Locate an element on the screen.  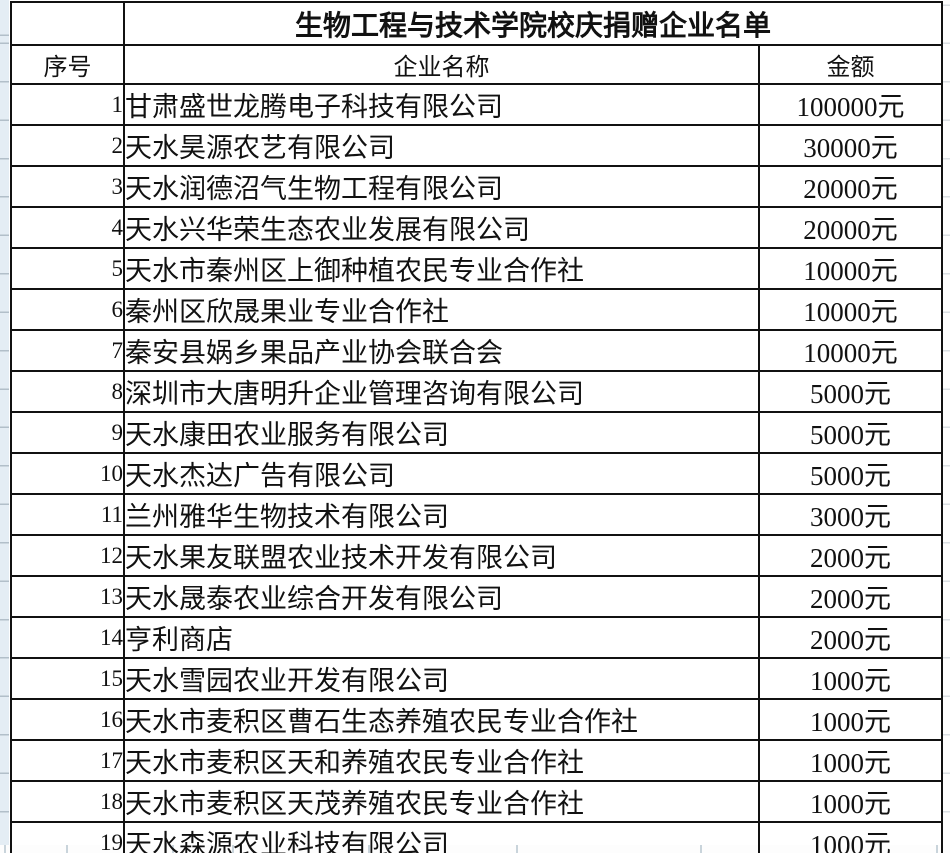
row-no: 1 is located at coordinates (67, 104).